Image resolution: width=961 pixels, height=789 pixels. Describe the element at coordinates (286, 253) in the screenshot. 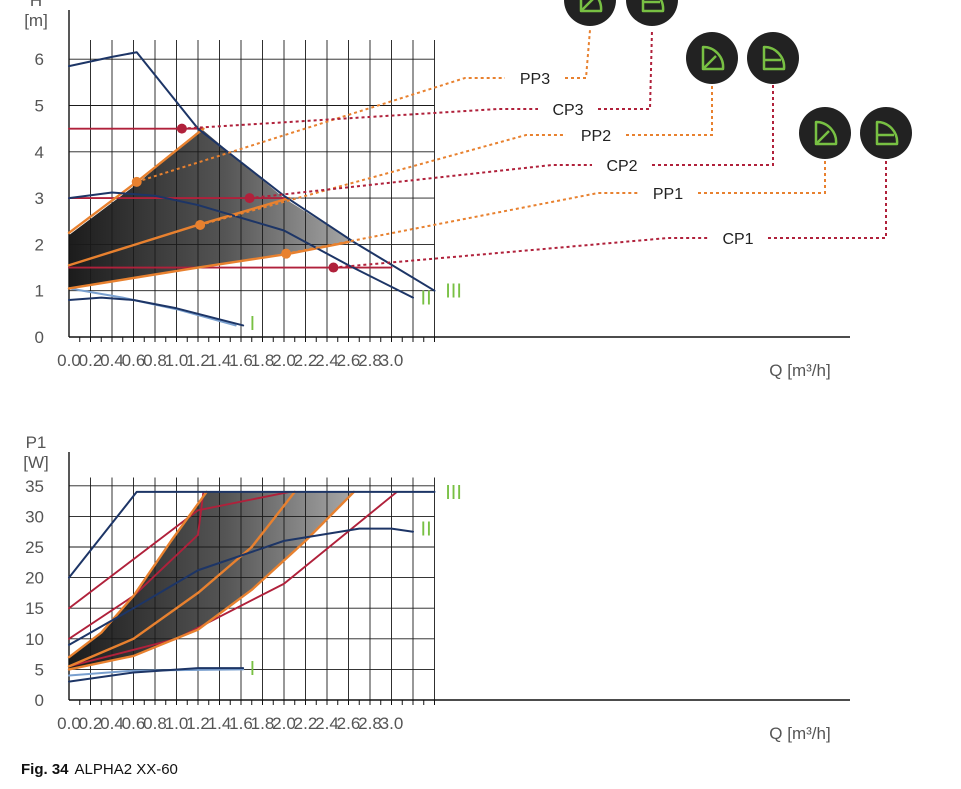

I see `mode-point-pp1` at that location.